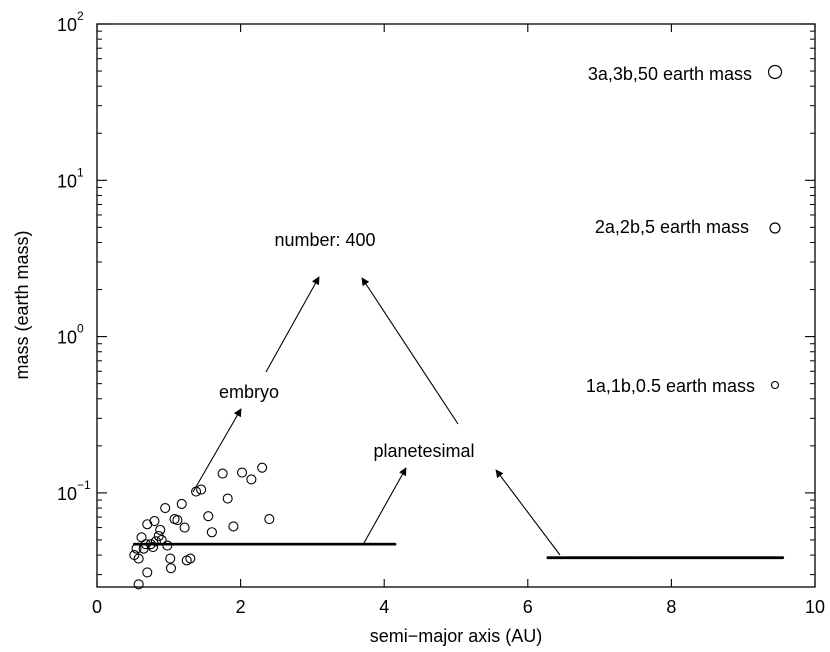 Image resolution: width=830 pixels, height=652 pixels. Describe the element at coordinates (528, 607) in the screenshot. I see `x-tick-label: 6` at that location.